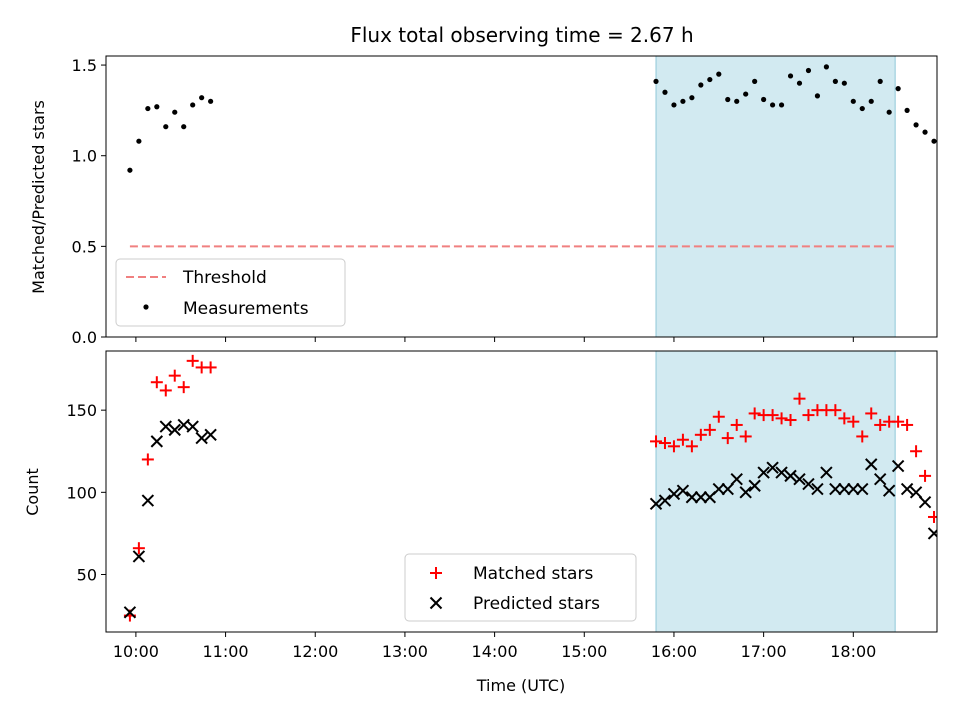  I want to click on x-tick-label: 11:00, so click(226, 651).